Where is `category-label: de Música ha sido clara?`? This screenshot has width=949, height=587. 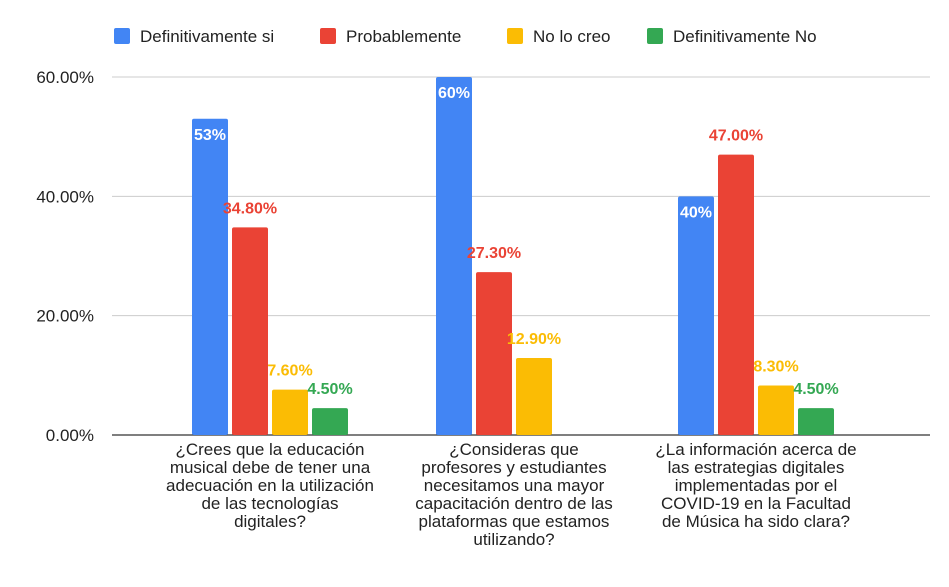 category-label: de Música ha sido clara? is located at coordinates (756, 521).